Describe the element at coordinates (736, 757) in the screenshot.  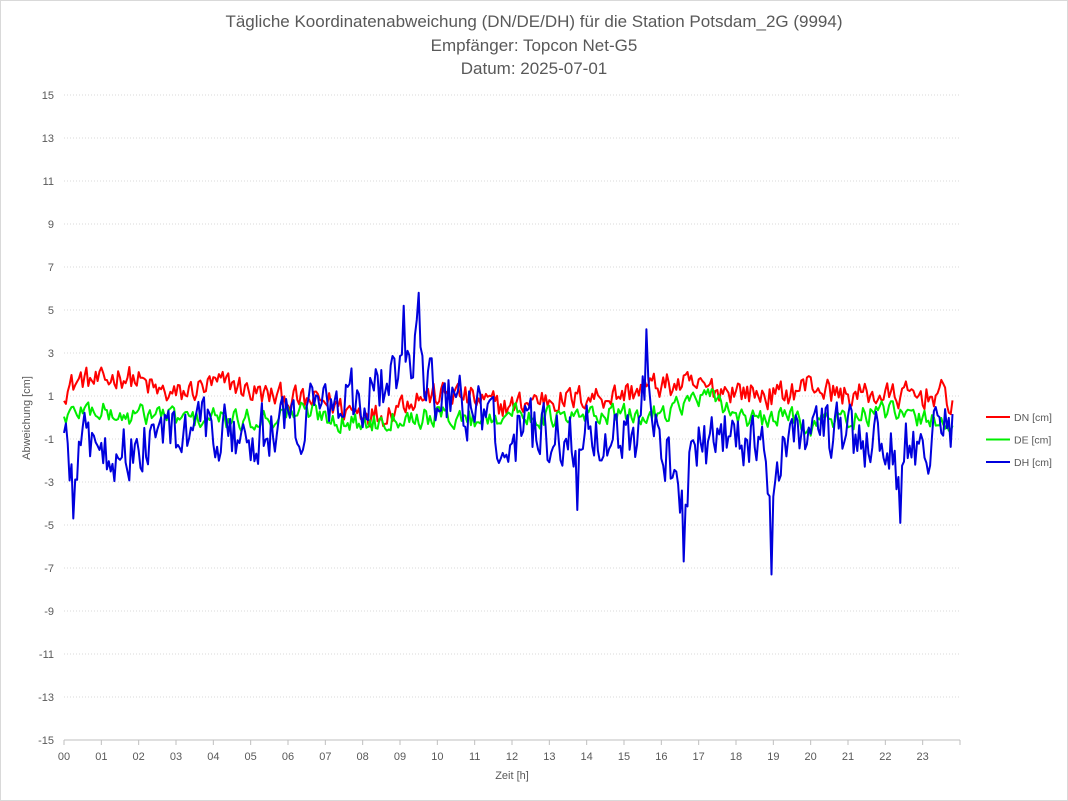
I see `x-tick-label: 18` at that location.